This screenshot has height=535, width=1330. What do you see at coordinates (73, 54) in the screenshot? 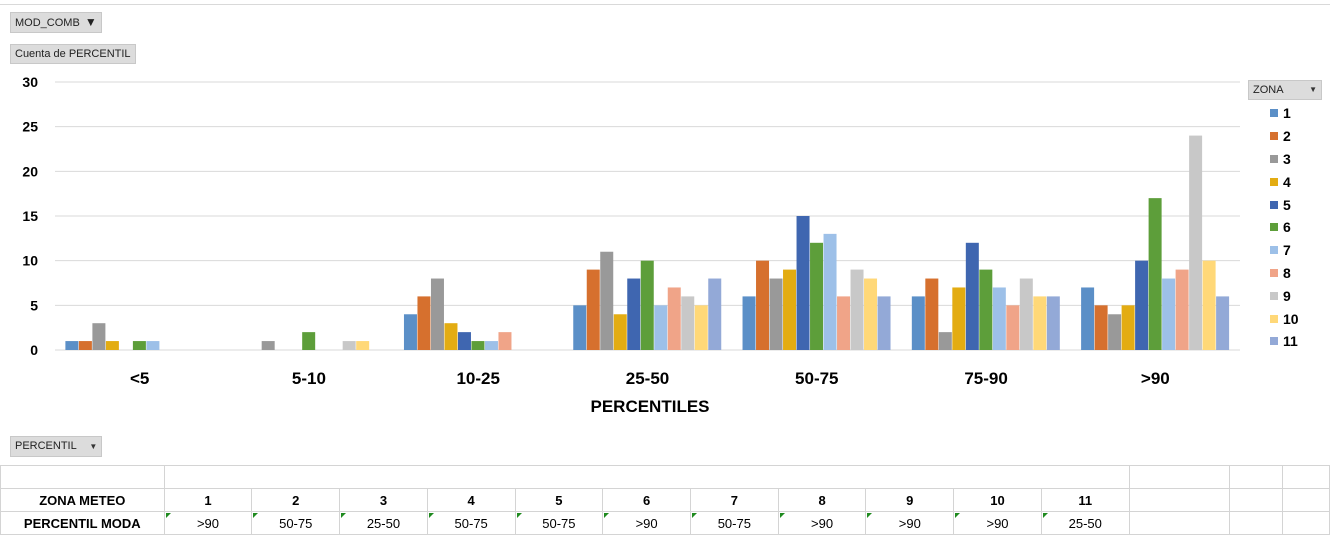
I see `value-field-button: Cuenta de PERCENTIL` at bounding box center [73, 54].